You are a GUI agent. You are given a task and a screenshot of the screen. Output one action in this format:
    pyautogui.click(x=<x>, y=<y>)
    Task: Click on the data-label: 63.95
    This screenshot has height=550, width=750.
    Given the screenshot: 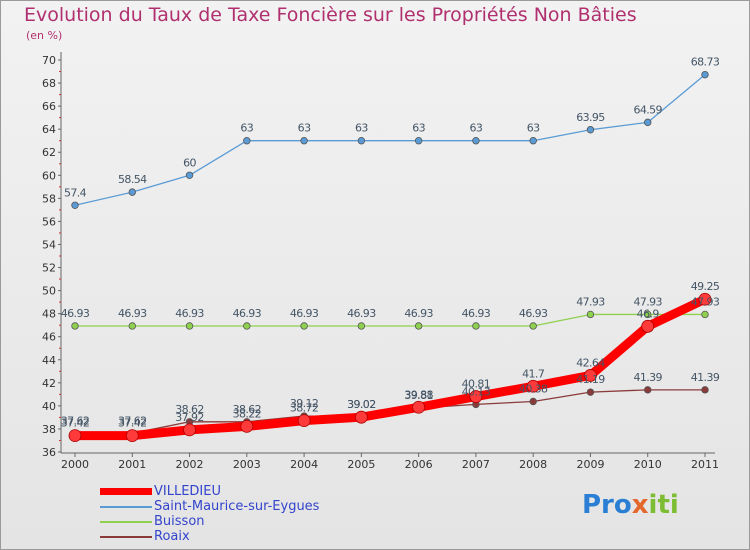 What is the action you would take?
    pyautogui.click(x=590, y=117)
    